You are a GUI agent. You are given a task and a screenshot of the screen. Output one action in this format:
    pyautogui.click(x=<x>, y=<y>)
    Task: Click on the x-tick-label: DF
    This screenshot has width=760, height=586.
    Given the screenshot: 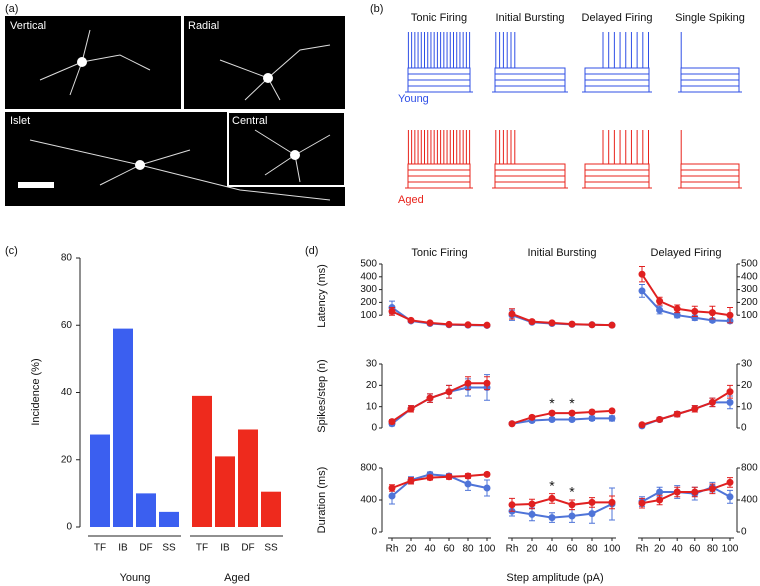 What is the action you would take?
    pyautogui.click(x=247, y=548)
    